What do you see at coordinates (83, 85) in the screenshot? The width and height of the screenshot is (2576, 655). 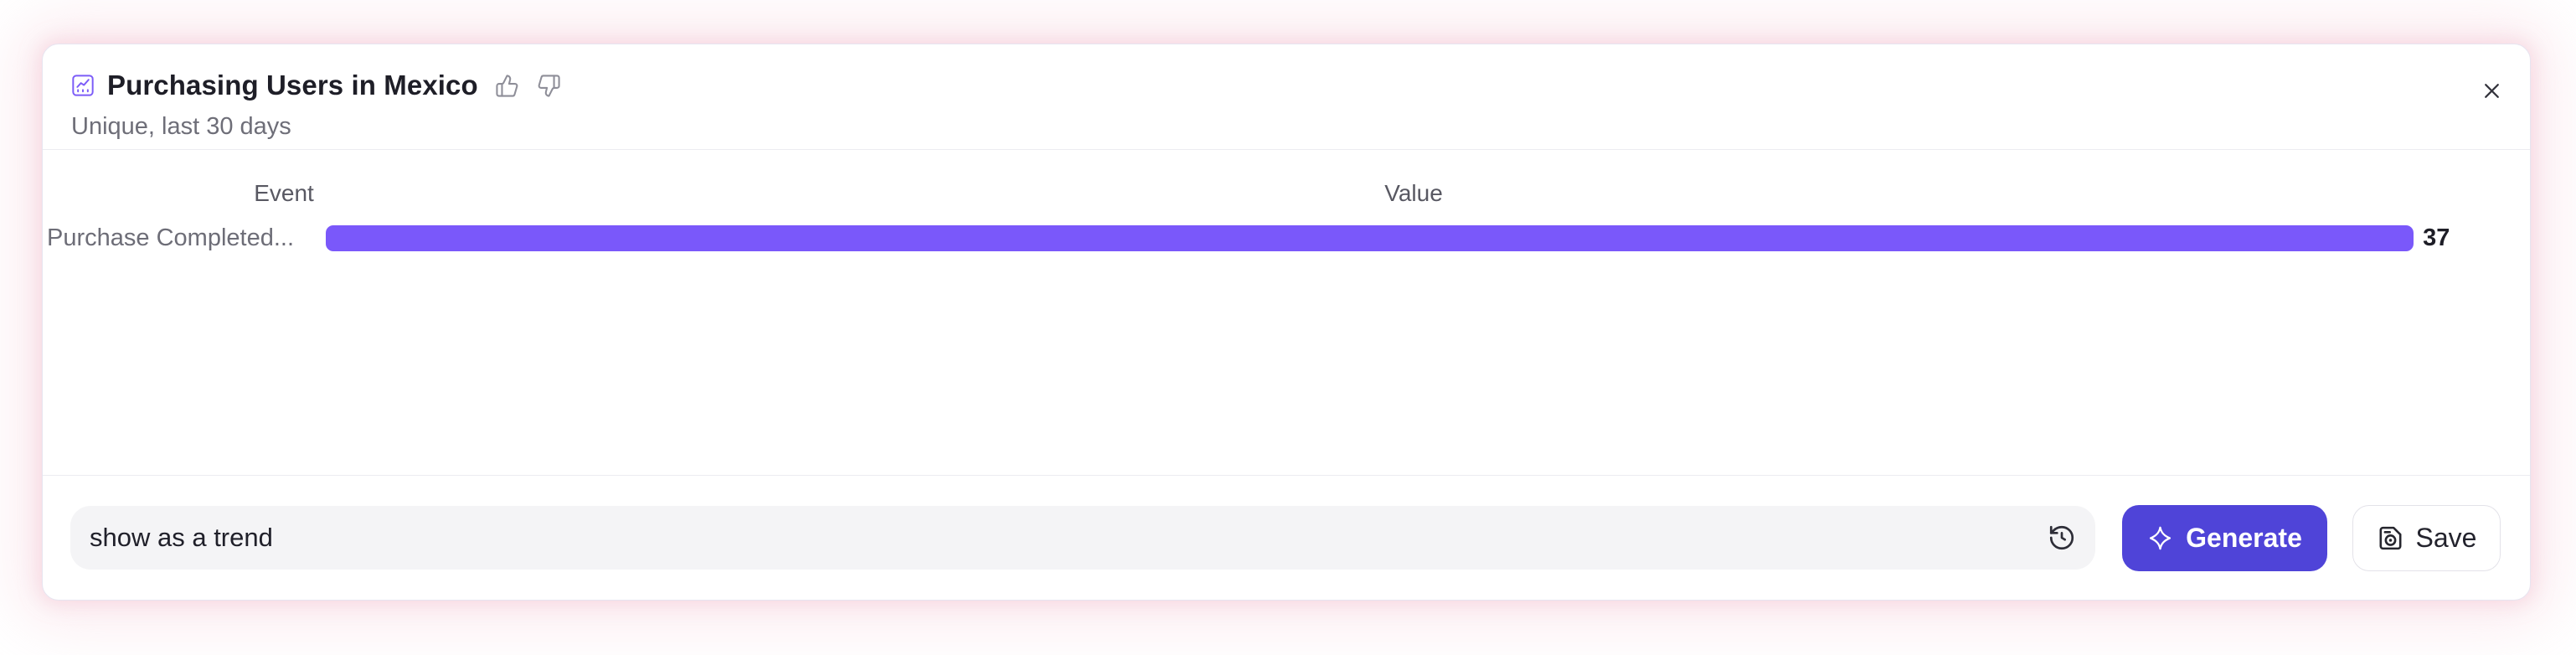 I see `insights-chart-icon` at bounding box center [83, 85].